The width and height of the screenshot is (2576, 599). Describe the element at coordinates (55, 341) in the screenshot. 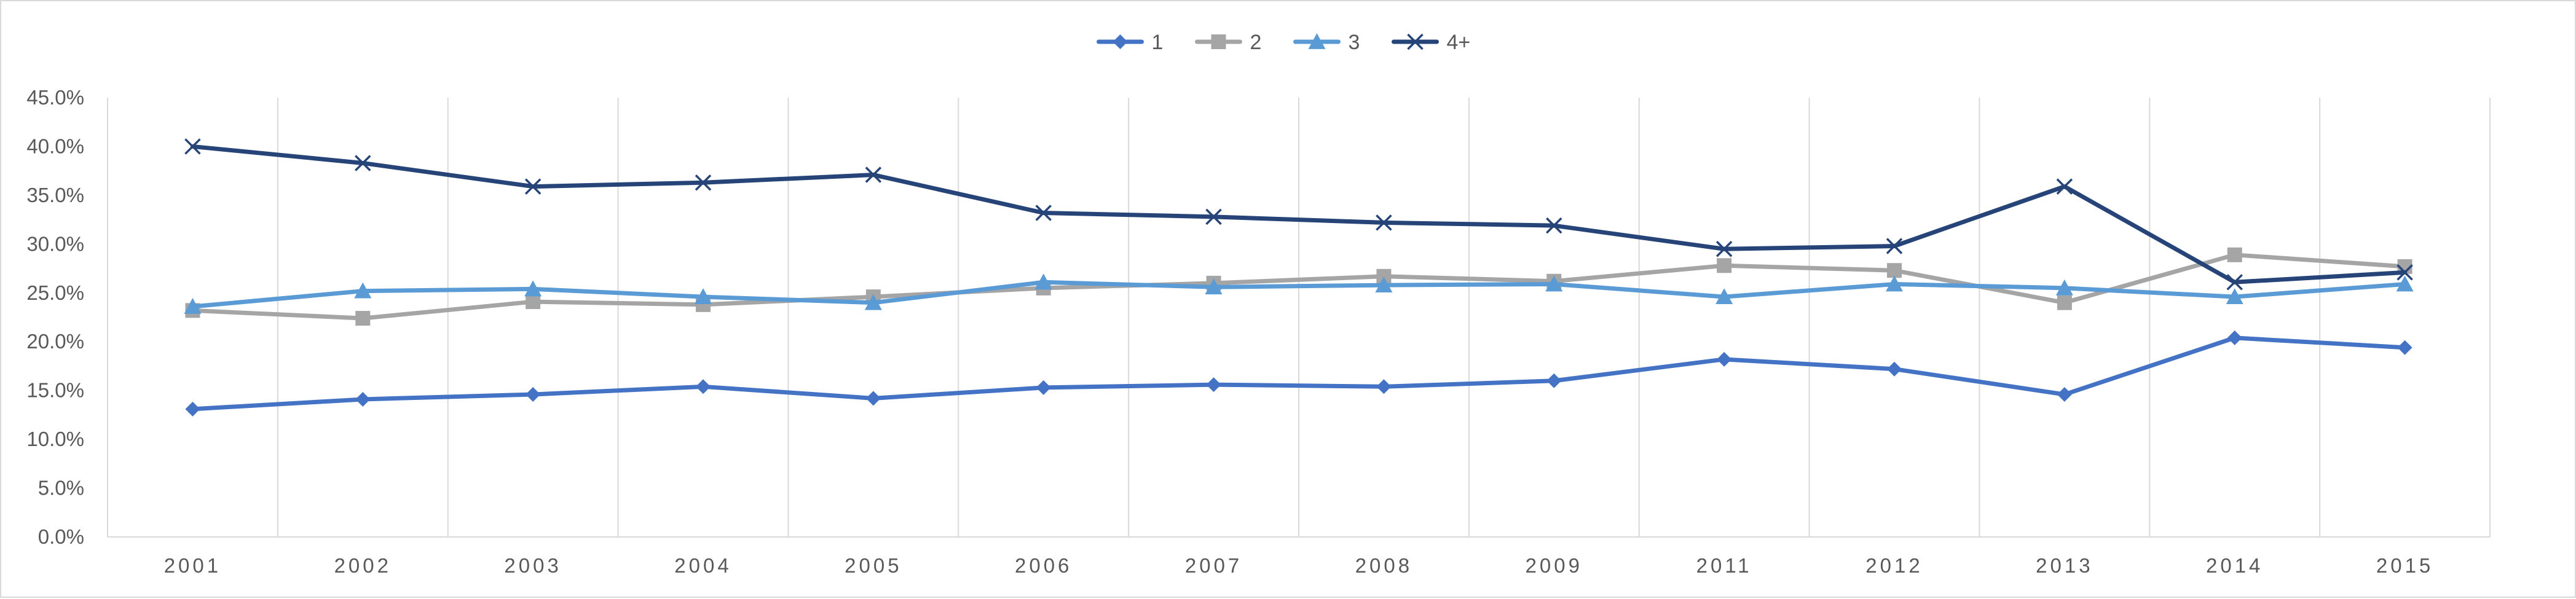

I see `y-tick-label: 20.0%` at that location.